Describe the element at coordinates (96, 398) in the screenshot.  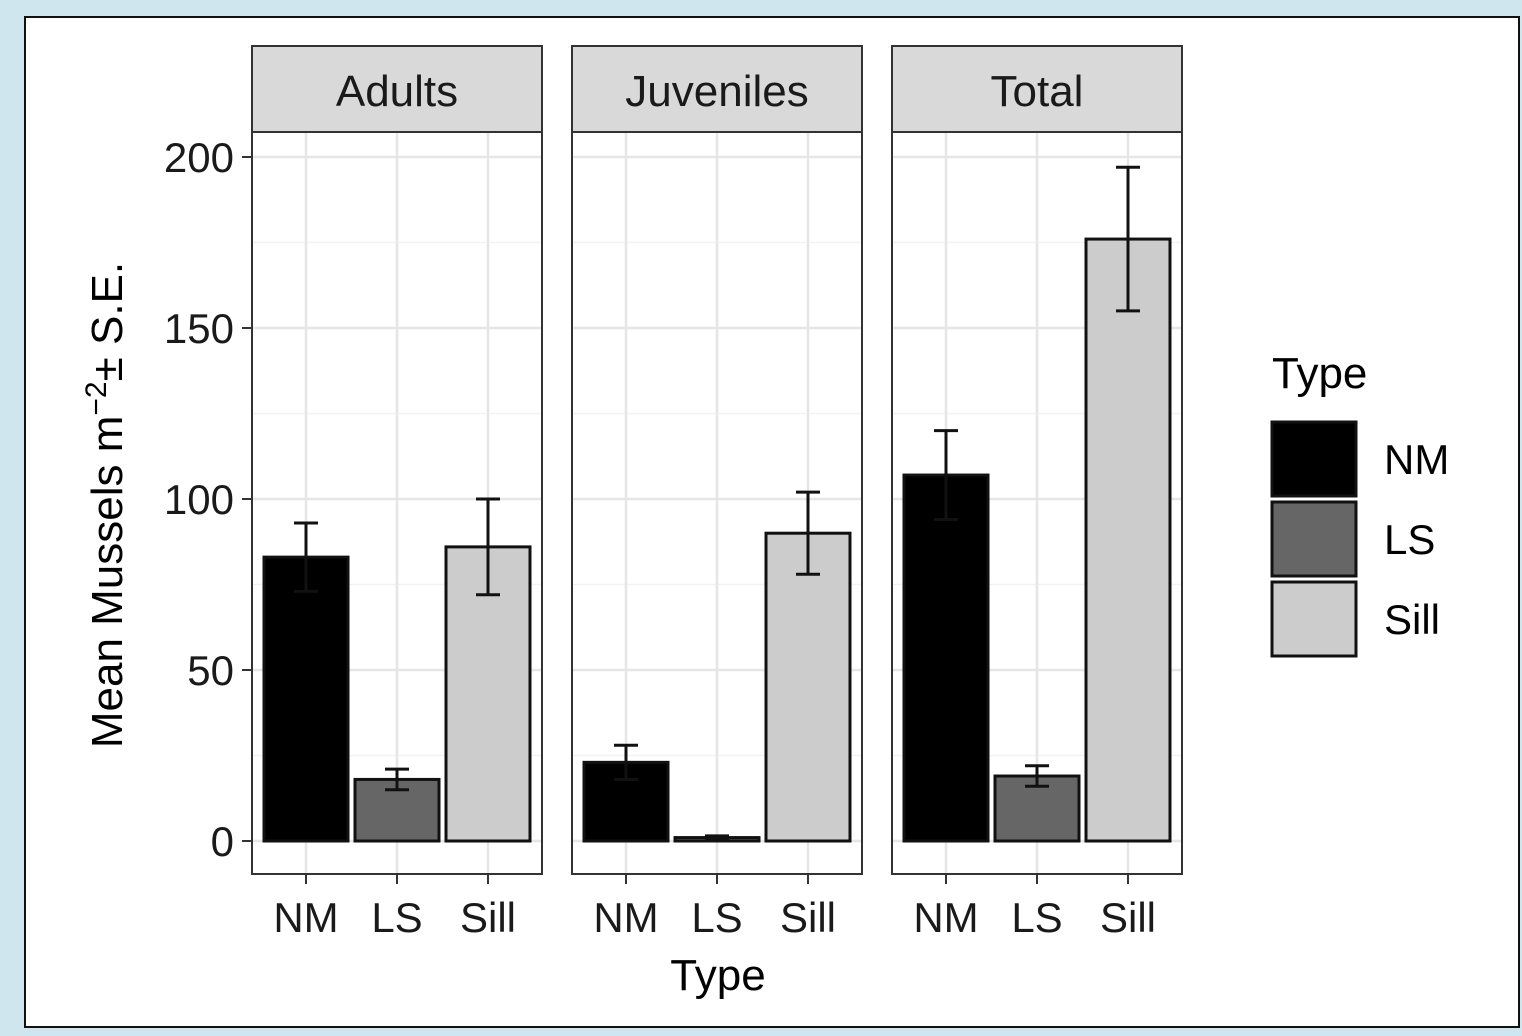
I see `y-axis-title-superscript: −2` at that location.